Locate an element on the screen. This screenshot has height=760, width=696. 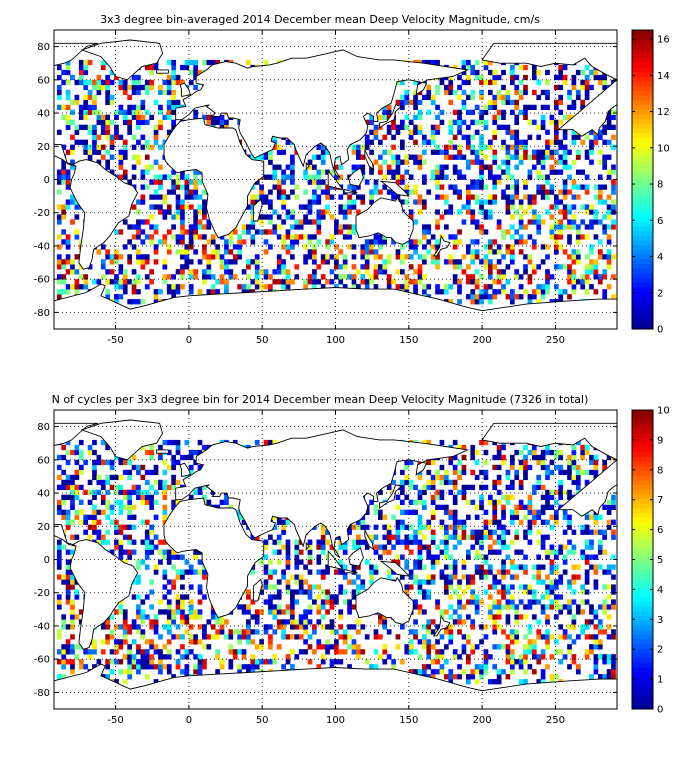
colorbar-tick-label: 14 is located at coordinates (663, 76).